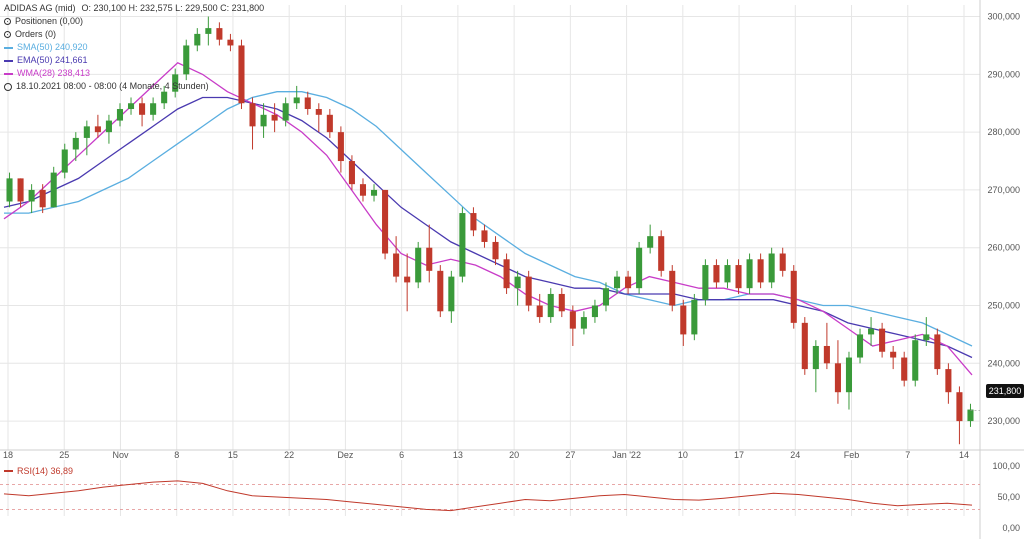 This screenshot has width=1024, height=544. I want to click on rsi-line, so click(488, 496).